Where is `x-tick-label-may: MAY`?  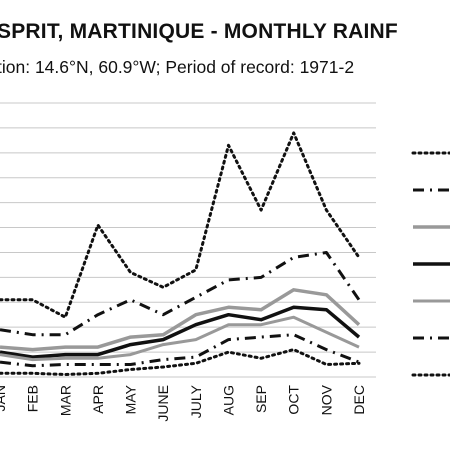
x-tick-label-may: MAY is located at coordinates (131, 399).